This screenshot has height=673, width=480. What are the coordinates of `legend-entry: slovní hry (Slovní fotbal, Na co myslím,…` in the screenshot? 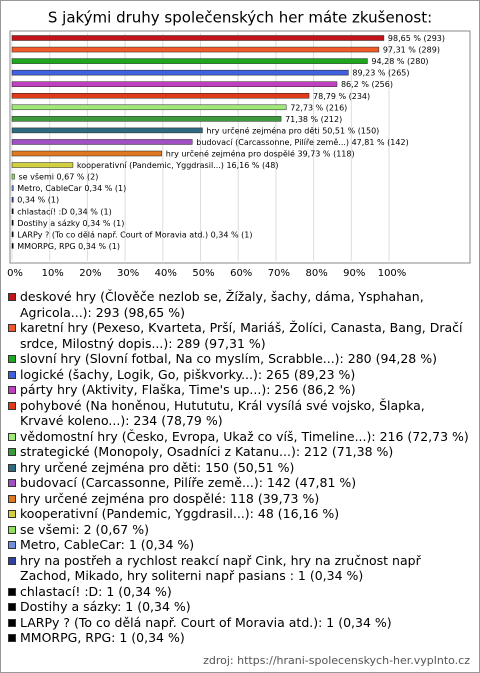 It's located at (239, 359).